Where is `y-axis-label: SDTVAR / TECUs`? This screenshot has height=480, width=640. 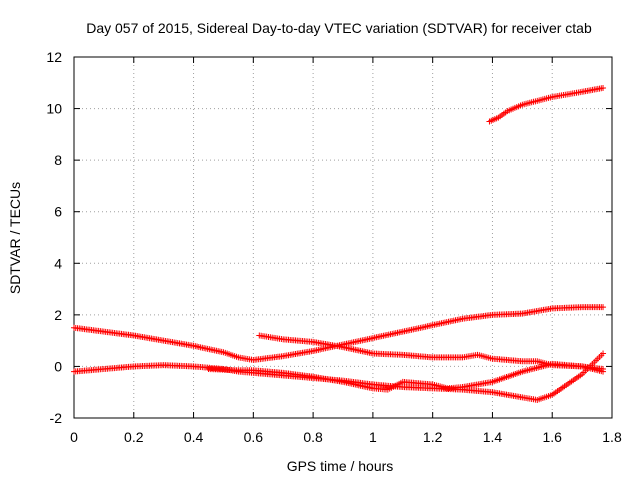 y-axis-label: SDTVAR / TECUs is located at coordinates (15, 238).